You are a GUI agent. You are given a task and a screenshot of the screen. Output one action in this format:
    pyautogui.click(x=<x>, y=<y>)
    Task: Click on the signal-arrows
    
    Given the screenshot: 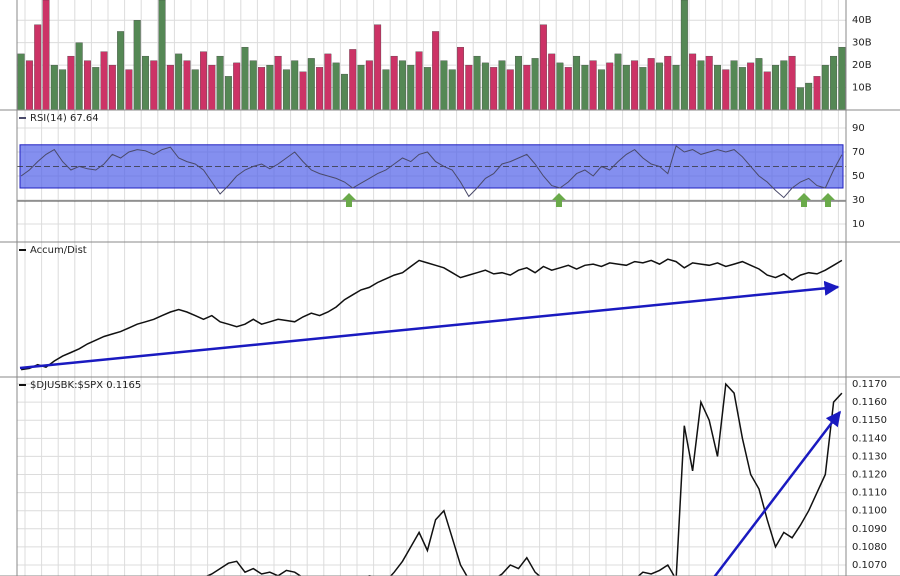 What is the action you would take?
    pyautogui.click(x=588, y=200)
    